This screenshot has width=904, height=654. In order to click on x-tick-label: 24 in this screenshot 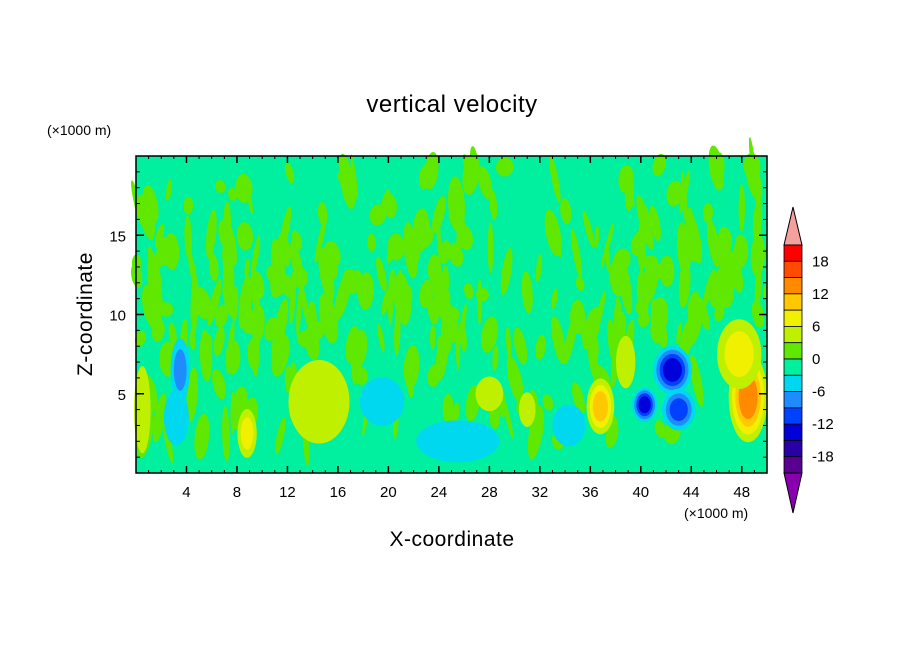, I will do `click(439, 492)`.